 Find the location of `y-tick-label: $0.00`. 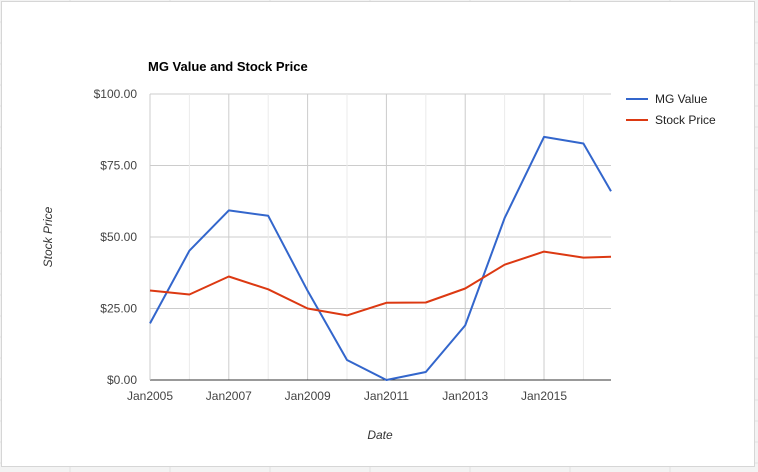

y-tick-label: $0.00 is located at coordinates (122, 380).